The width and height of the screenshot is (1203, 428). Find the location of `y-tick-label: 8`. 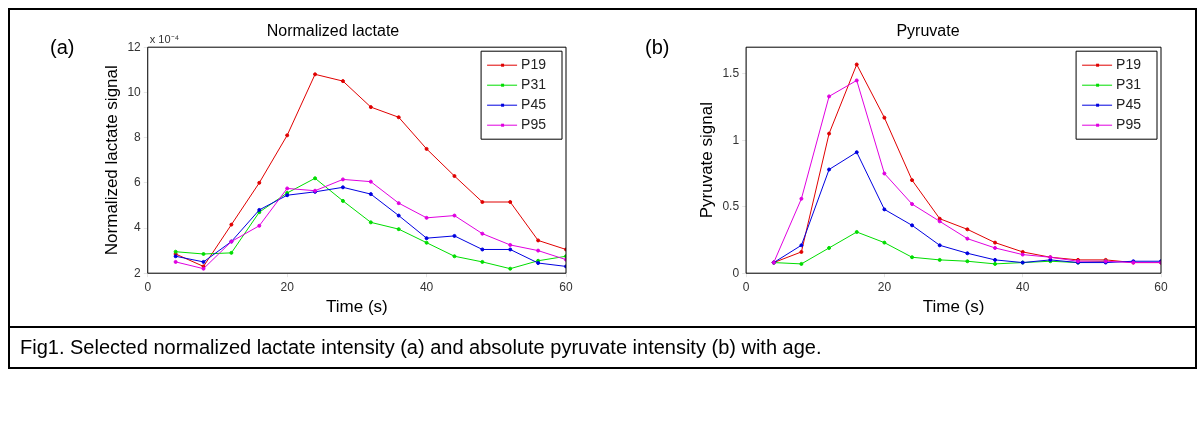

y-tick-label: 8 is located at coordinates (138, 136).